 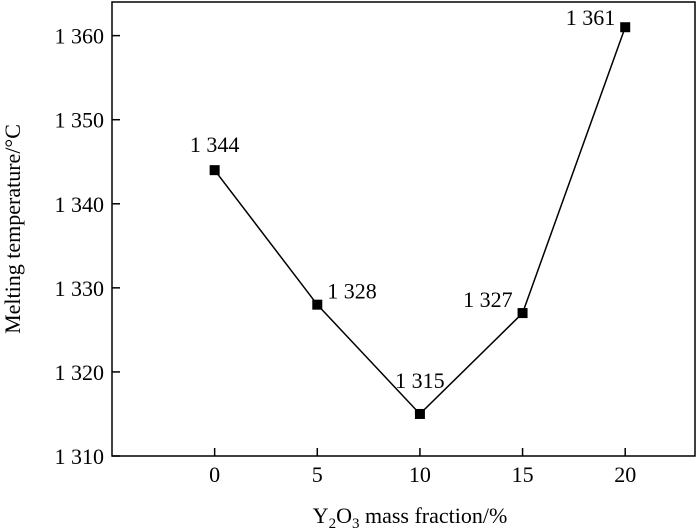 What do you see at coordinates (317, 474) in the screenshot?
I see `x-tick-label: 5` at bounding box center [317, 474].